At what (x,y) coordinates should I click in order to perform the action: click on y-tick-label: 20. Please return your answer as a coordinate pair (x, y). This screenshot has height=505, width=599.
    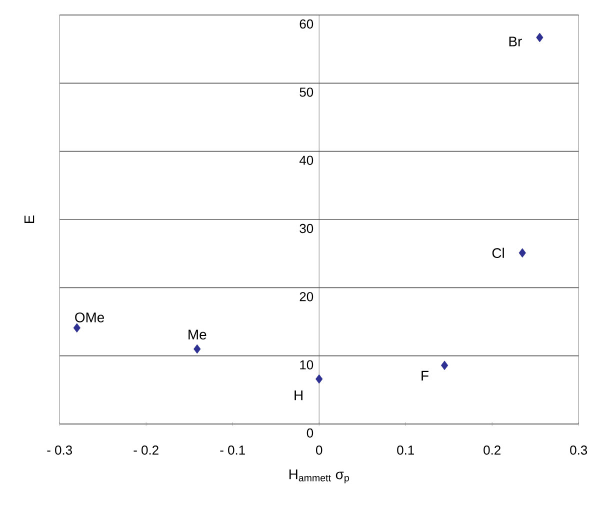
    Looking at the image, I should click on (307, 297).